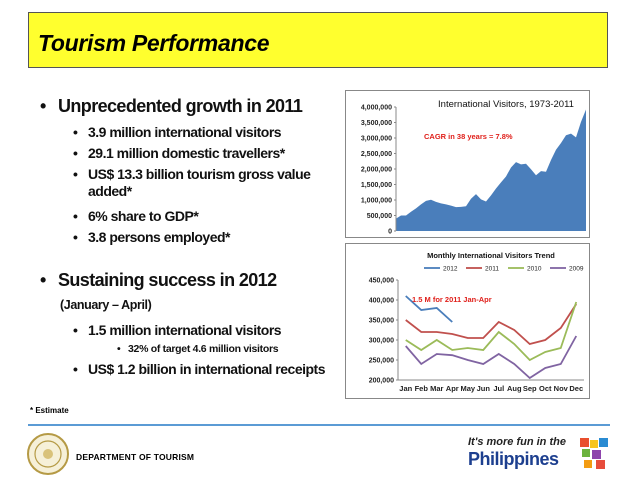  I want to click on footnote: * Estimate, so click(49, 410).